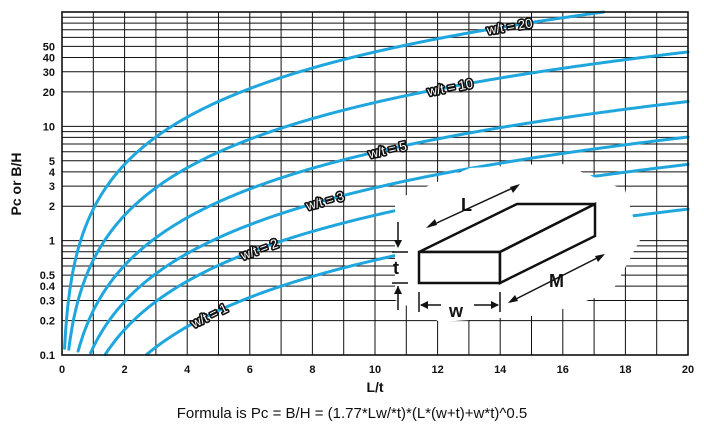  Describe the element at coordinates (500, 370) in the screenshot. I see `x-tick-label: 14` at that location.